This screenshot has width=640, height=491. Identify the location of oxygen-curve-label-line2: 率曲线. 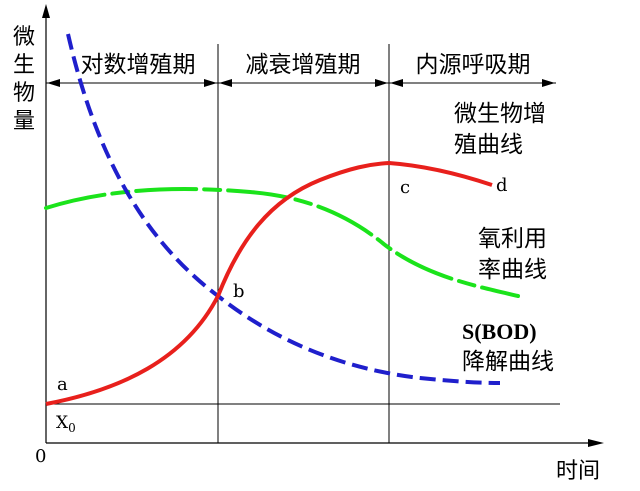
(512, 270).